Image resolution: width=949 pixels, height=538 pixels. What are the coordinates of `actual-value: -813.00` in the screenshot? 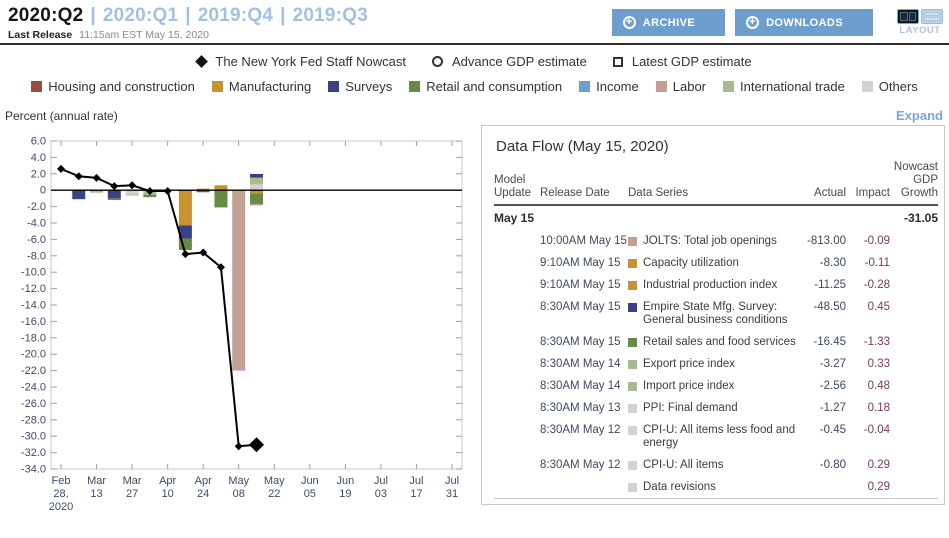 It's located at (826, 240).